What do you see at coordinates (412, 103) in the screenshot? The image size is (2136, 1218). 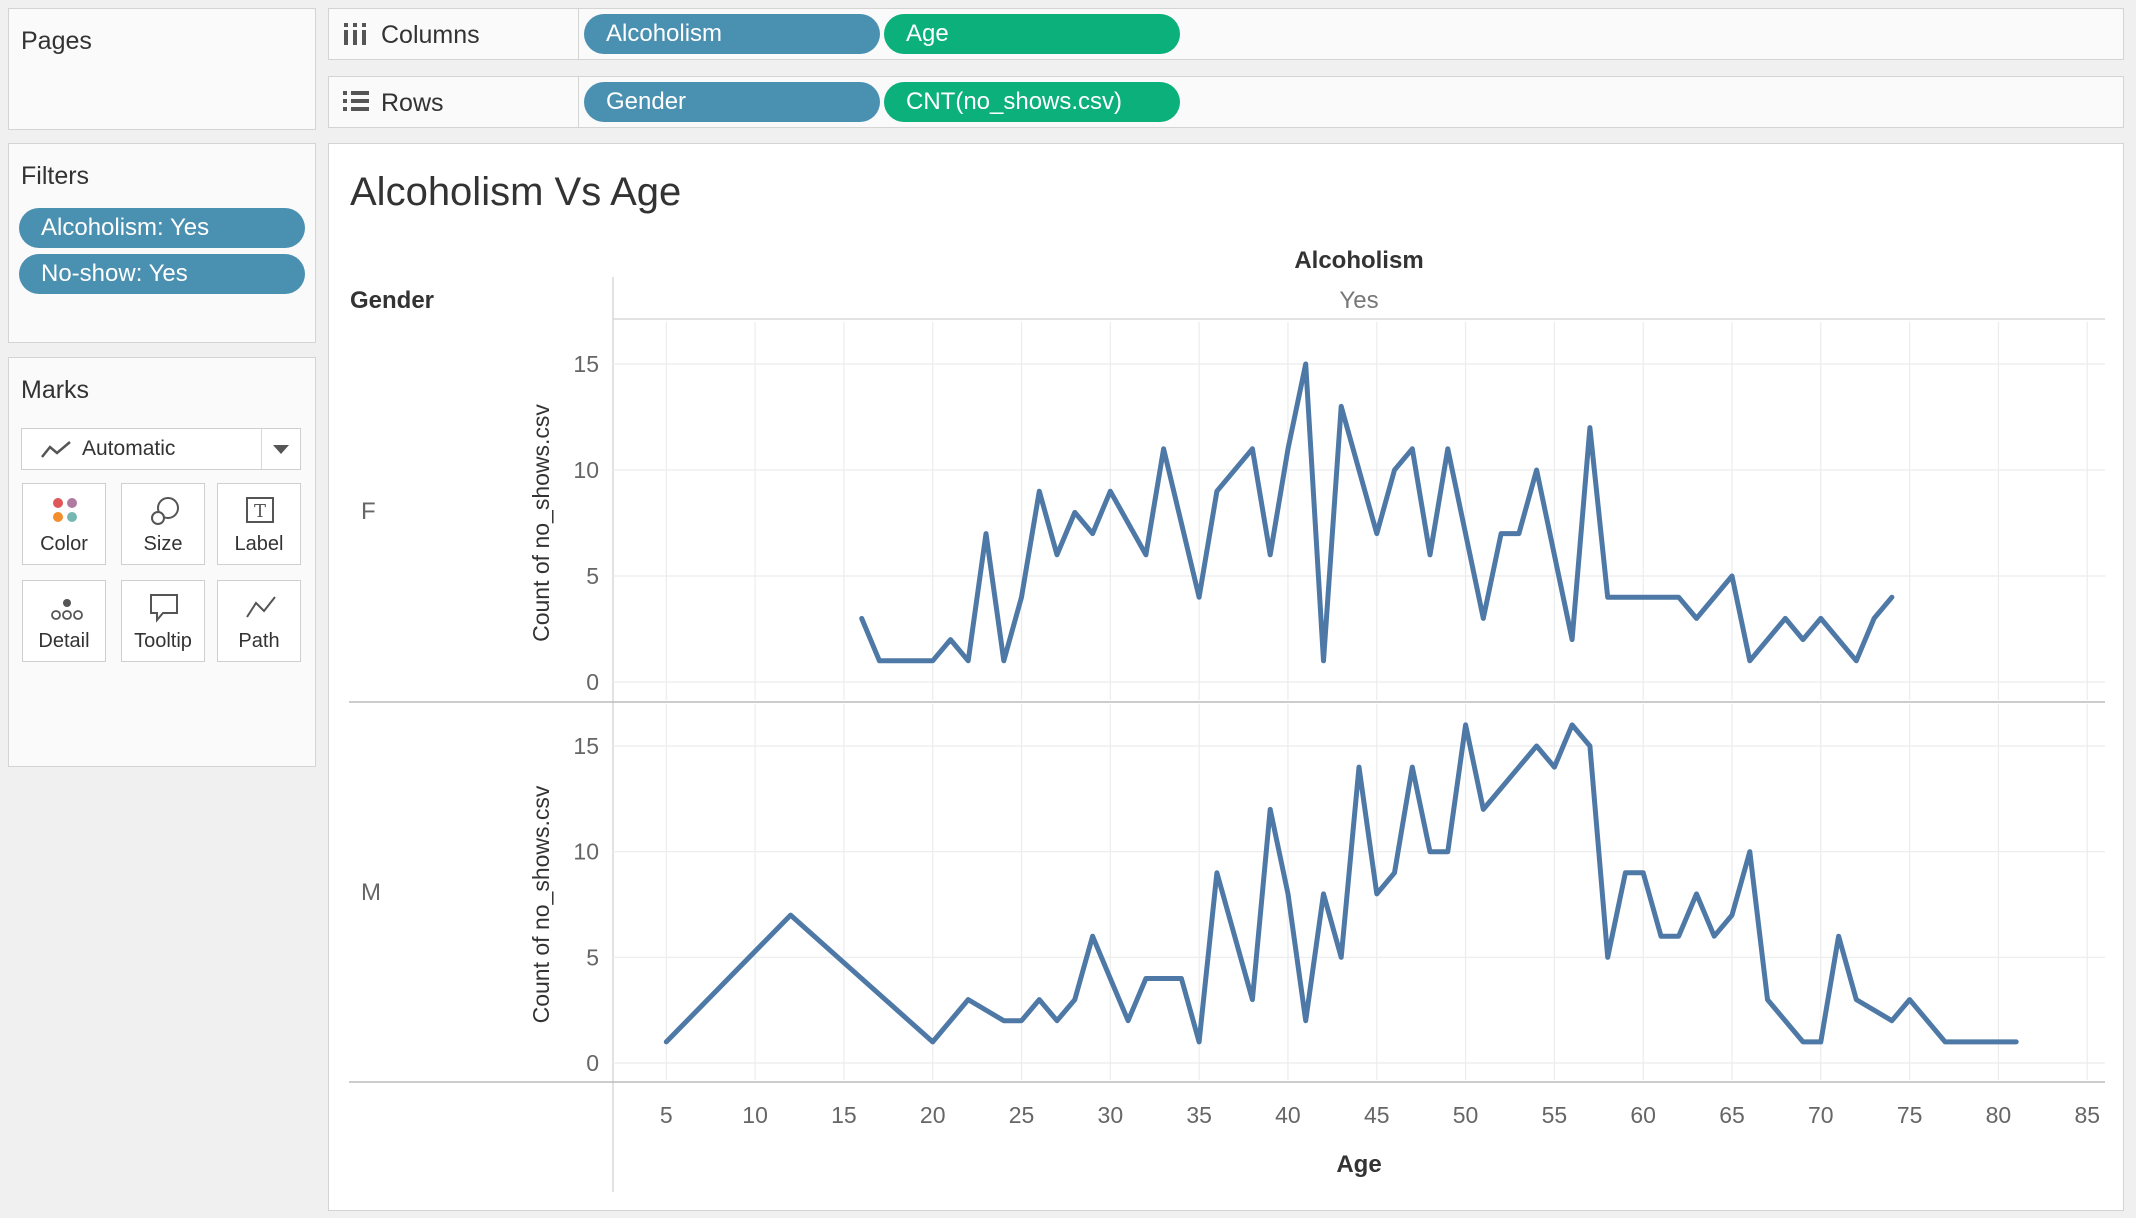 I see `rows-label: Rows` at bounding box center [412, 103].